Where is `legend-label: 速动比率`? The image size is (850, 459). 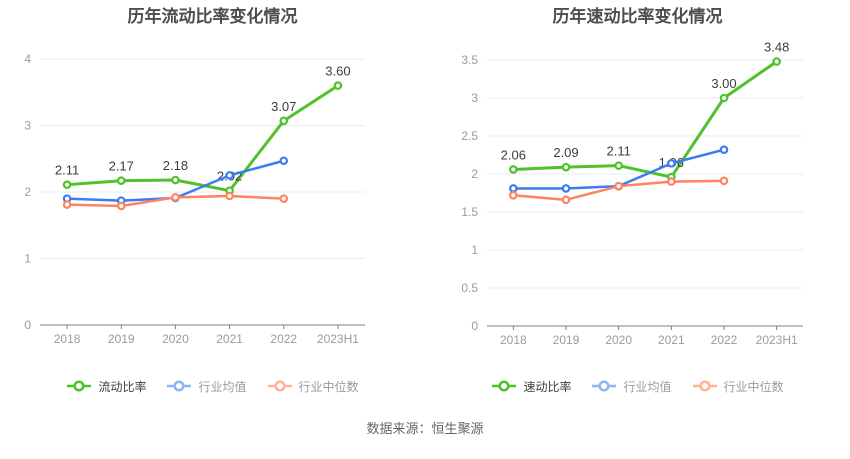 legend-label: 速动比率 is located at coordinates (547, 386).